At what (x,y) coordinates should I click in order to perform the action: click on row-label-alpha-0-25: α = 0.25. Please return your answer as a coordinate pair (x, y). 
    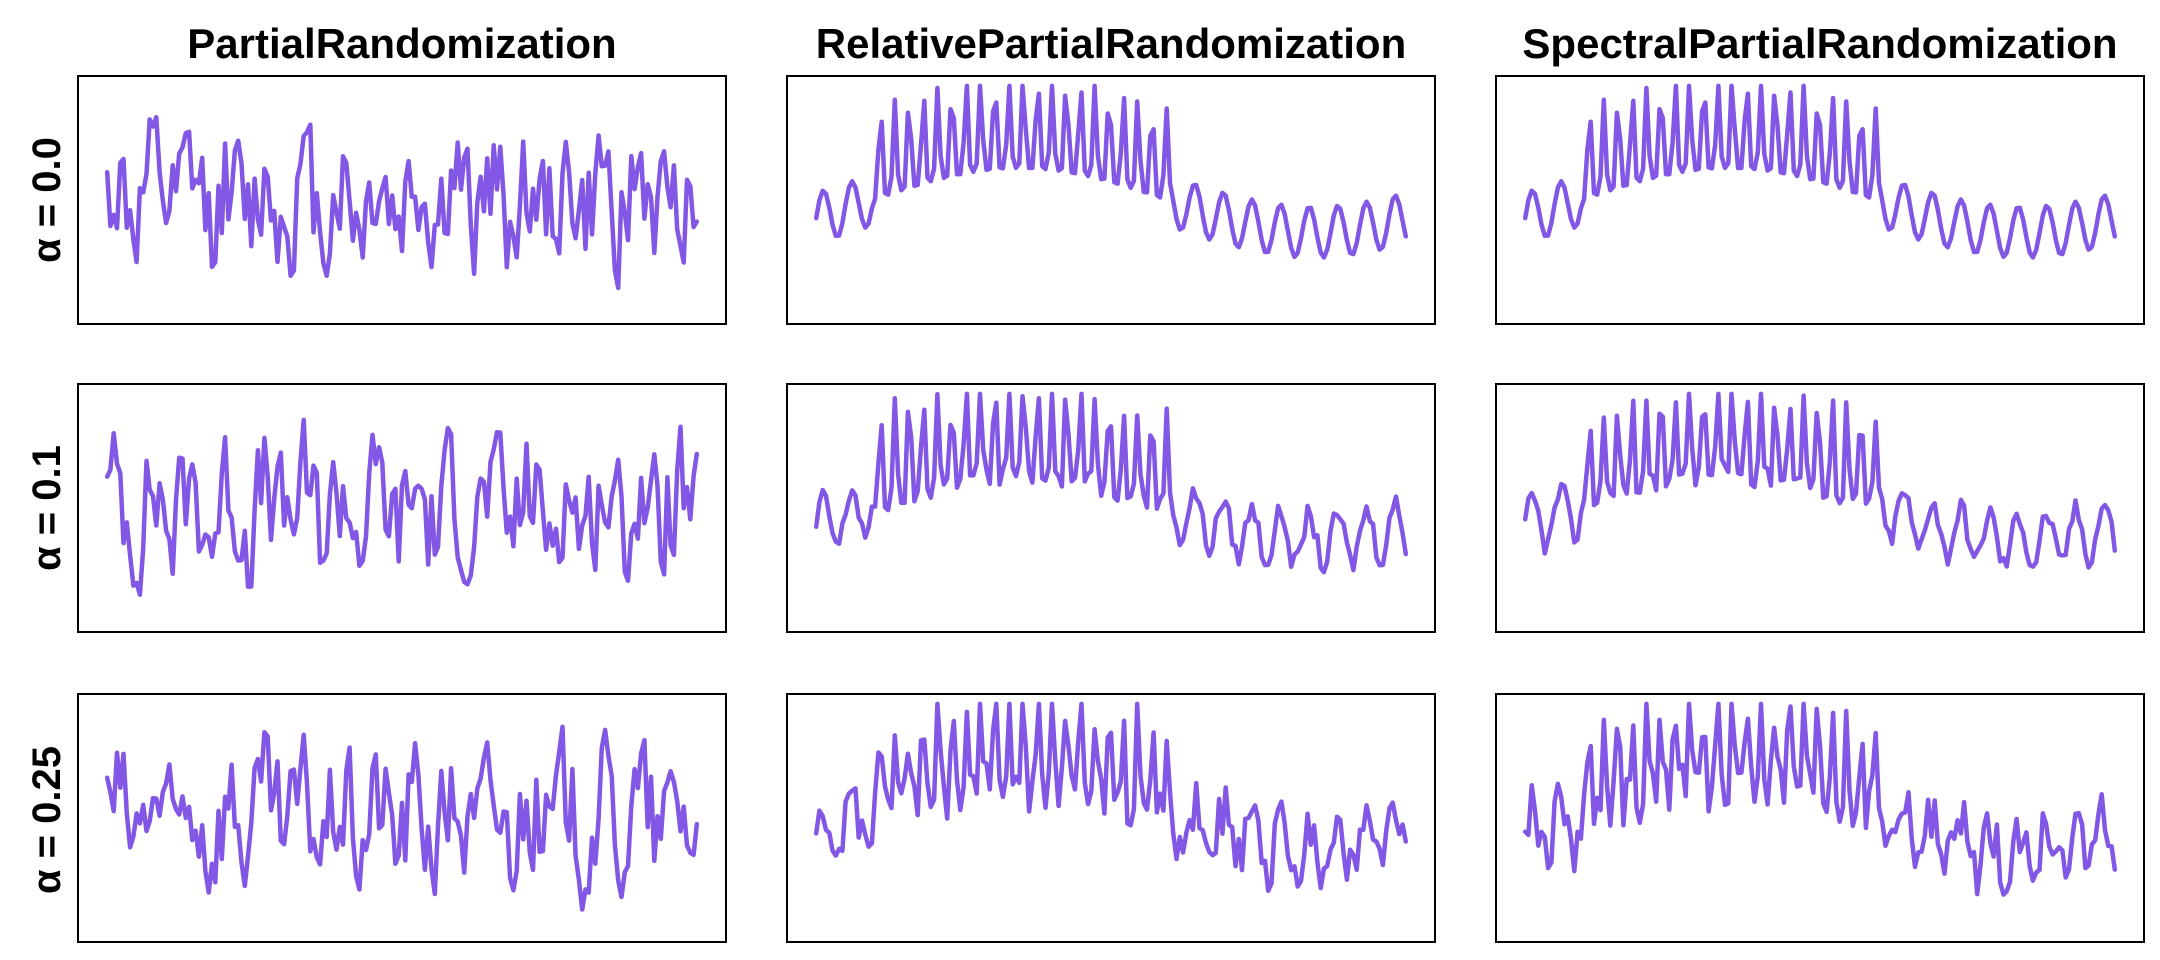
    Looking at the image, I should click on (47, 820).